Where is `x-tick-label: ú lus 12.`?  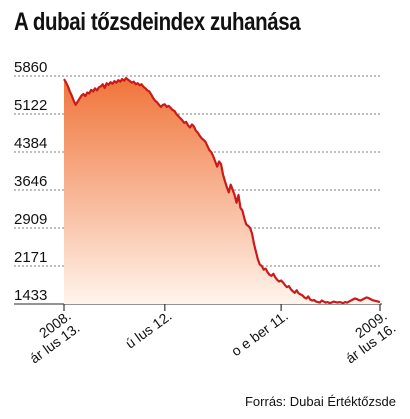
x-tick-label: ú lus 12. is located at coordinates (148, 329).